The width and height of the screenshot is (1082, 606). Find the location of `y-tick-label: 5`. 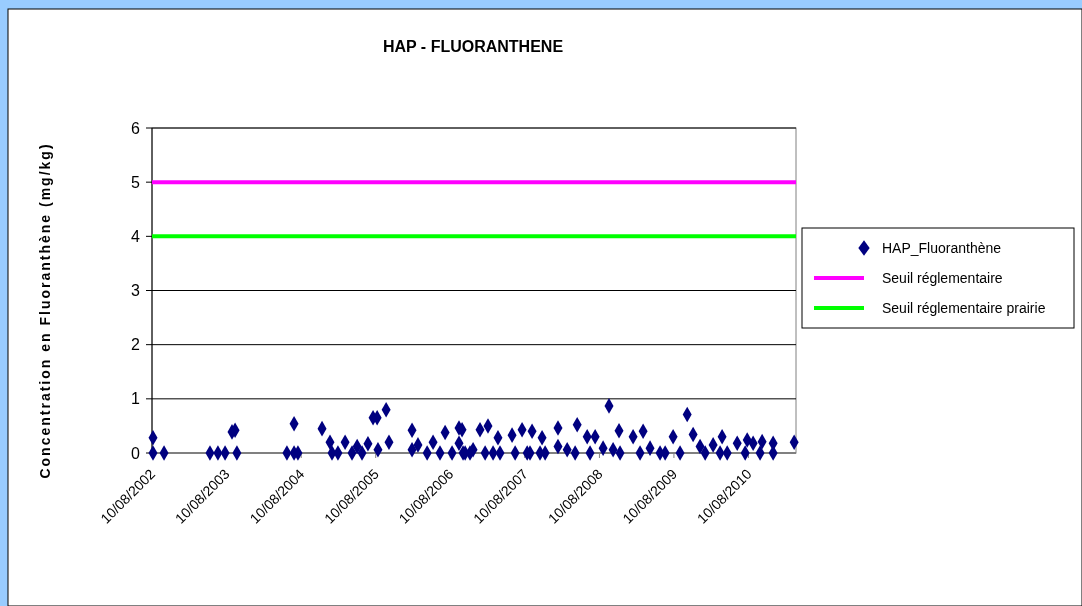

y-tick-label: 5 is located at coordinates (136, 182).